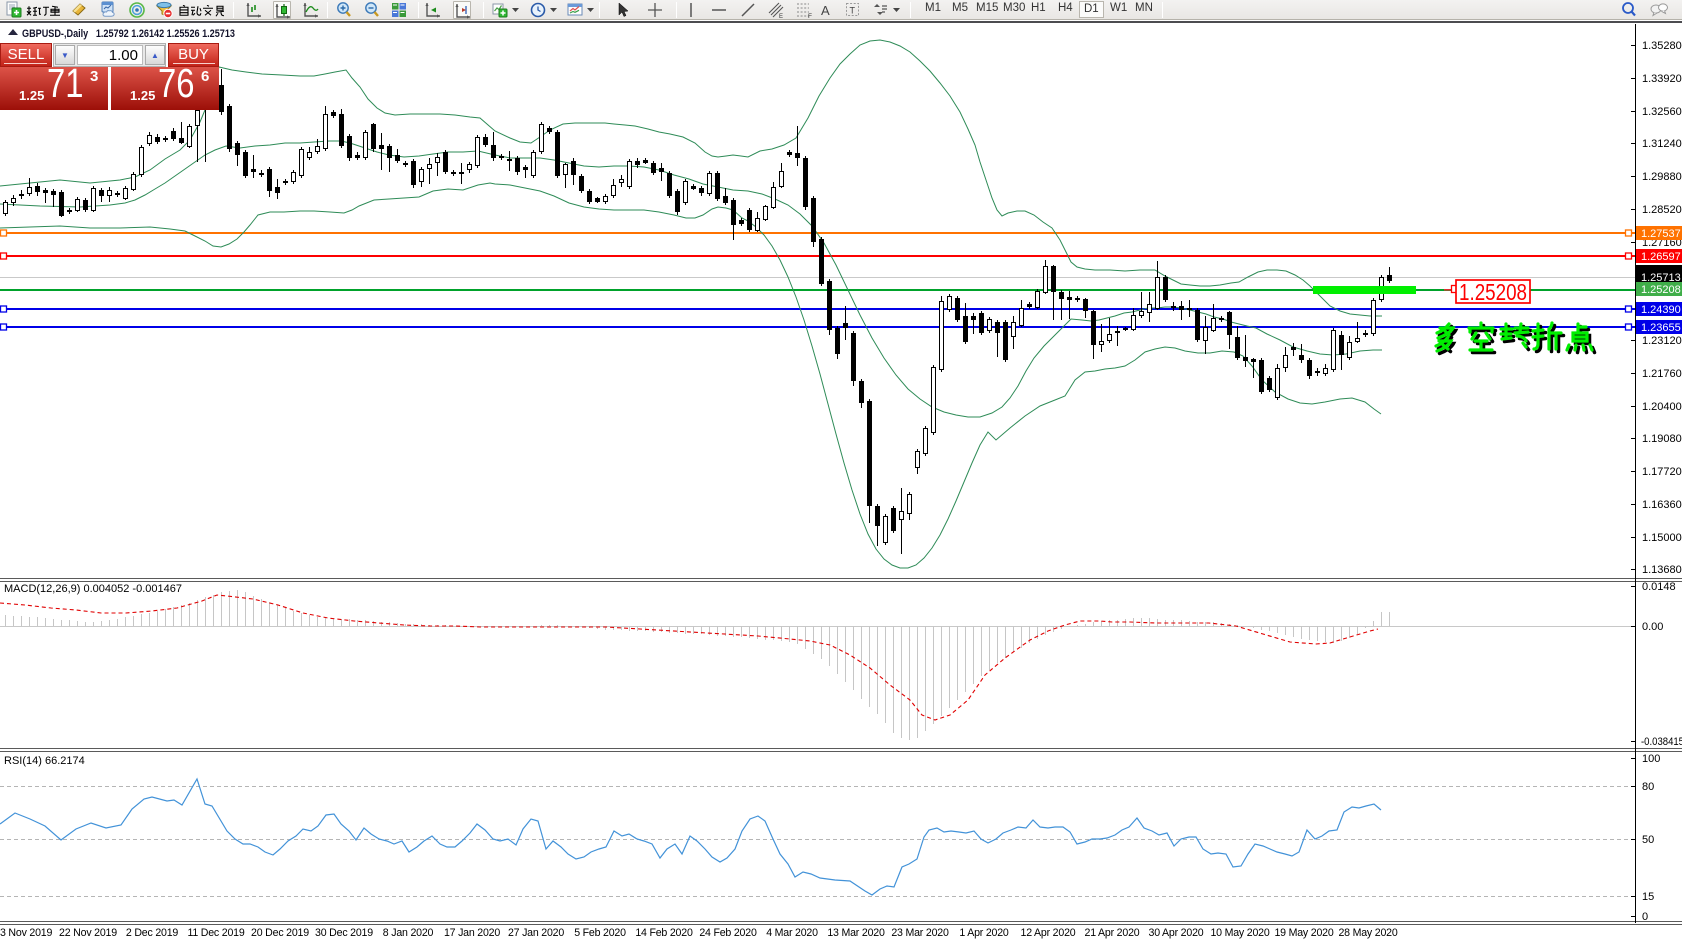  Describe the element at coordinates (1662, 79) in the screenshot. I see `svg-text: 1.33920` at that location.